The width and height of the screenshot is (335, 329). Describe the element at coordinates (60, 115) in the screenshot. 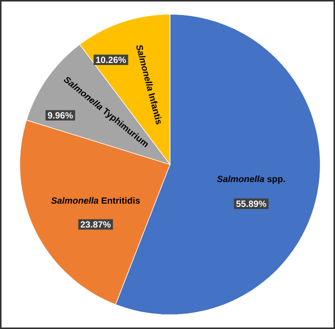

I see `data-label: 9.96%` at that location.